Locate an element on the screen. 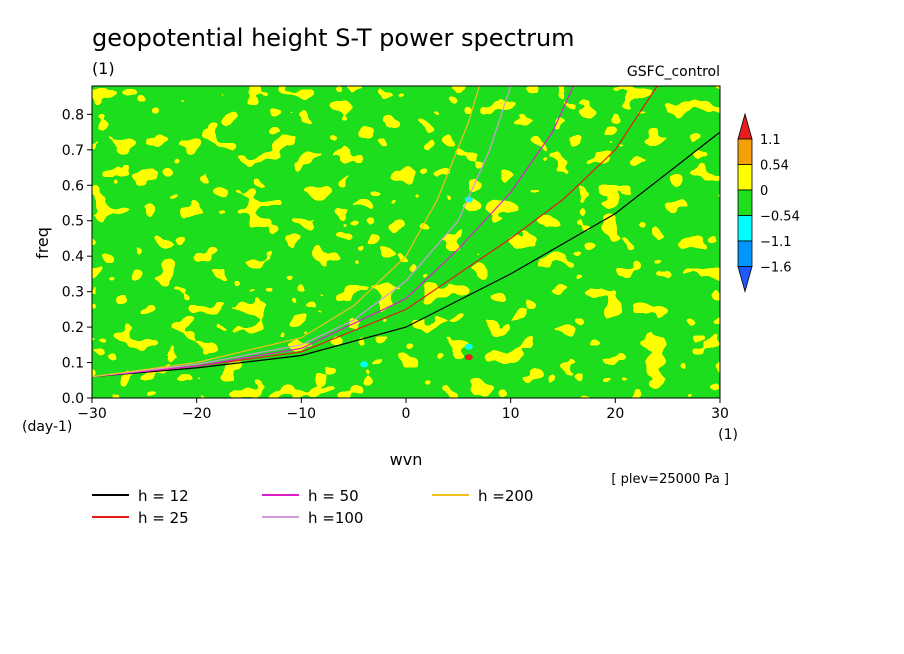 The height and width of the screenshot is (654, 904). legend-label-h12: h = 12 is located at coordinates (163, 496).